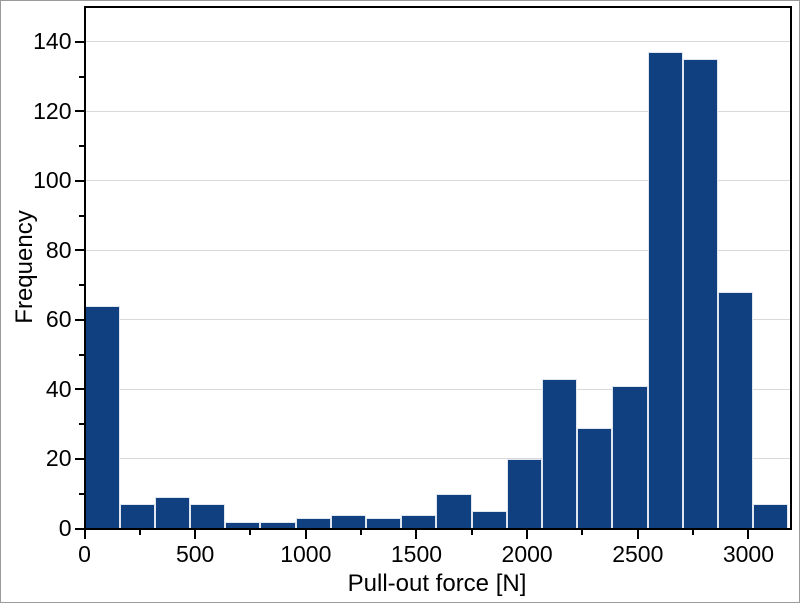 This screenshot has height=603, width=800. I want to click on y-tick-label: 40, so click(58, 388).